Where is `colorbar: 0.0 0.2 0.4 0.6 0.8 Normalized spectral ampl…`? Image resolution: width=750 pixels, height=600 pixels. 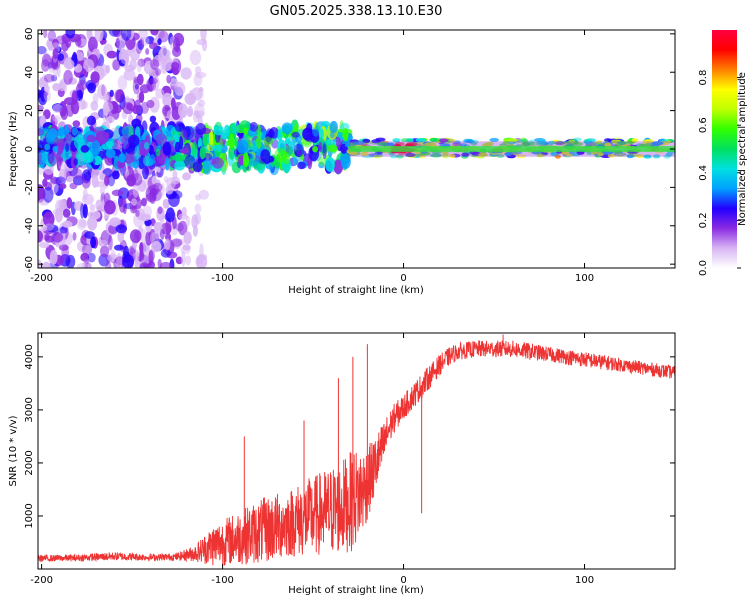 colorbar: 0.0 0.2 0.4 0.6 0.8 Normalized spectral ampl… is located at coordinates (723, 153).